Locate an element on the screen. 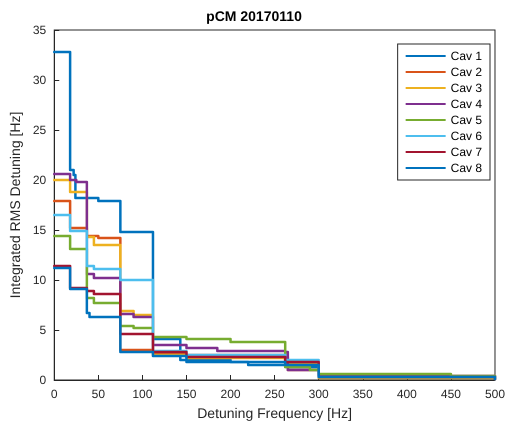 The width and height of the screenshot is (508, 426). y-tick-label: 5 is located at coordinates (43, 330).